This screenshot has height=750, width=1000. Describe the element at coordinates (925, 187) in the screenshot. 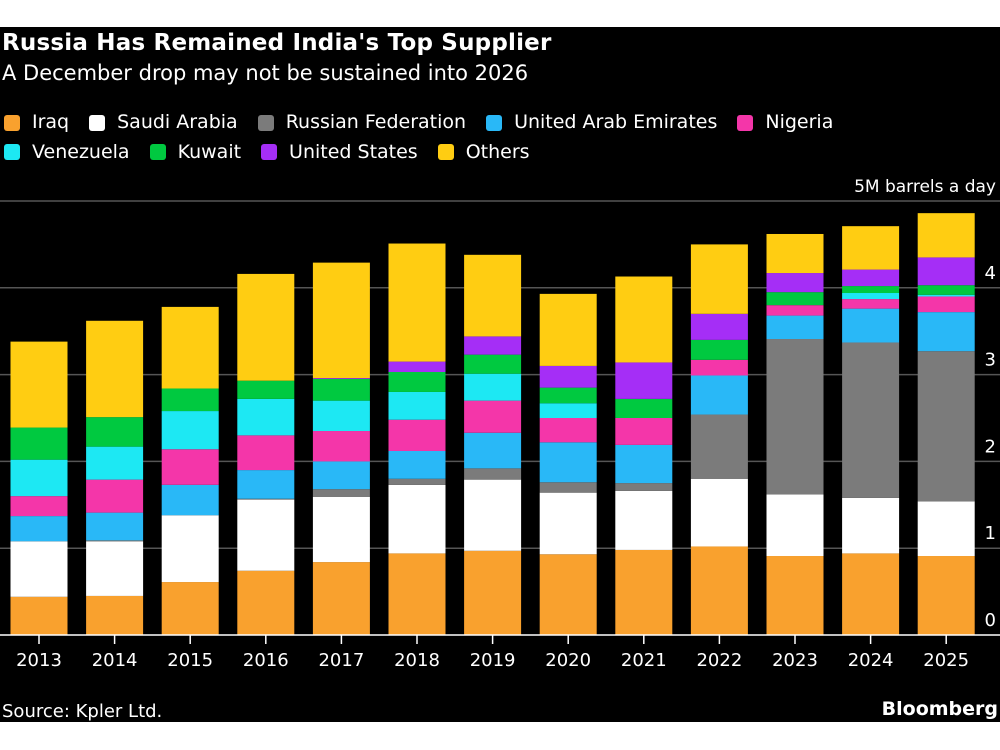

I see `unit-label: 5M barrels a day` at that location.